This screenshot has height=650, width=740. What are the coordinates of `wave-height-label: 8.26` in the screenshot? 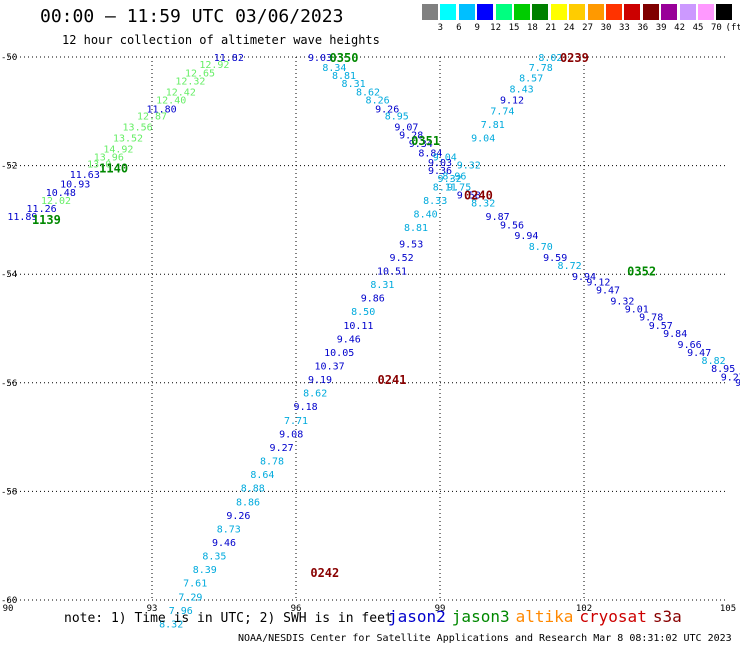 It's located at (378, 100).